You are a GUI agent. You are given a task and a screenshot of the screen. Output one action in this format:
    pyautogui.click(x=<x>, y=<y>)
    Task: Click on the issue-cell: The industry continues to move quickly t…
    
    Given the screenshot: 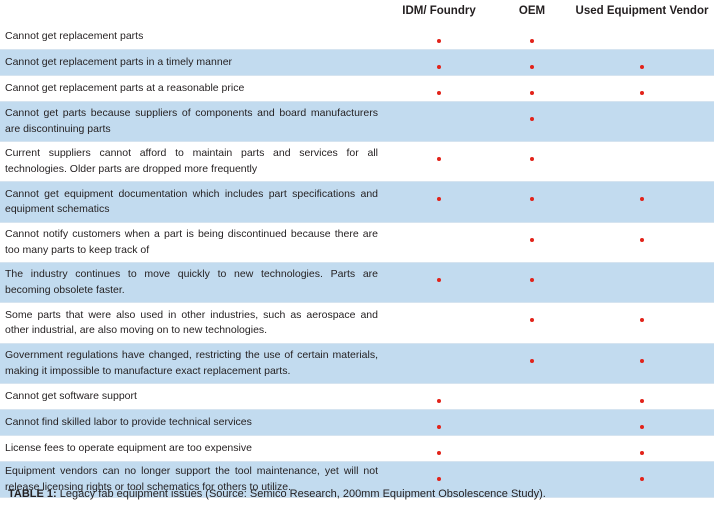 What is the action you would take?
    pyautogui.click(x=192, y=282)
    